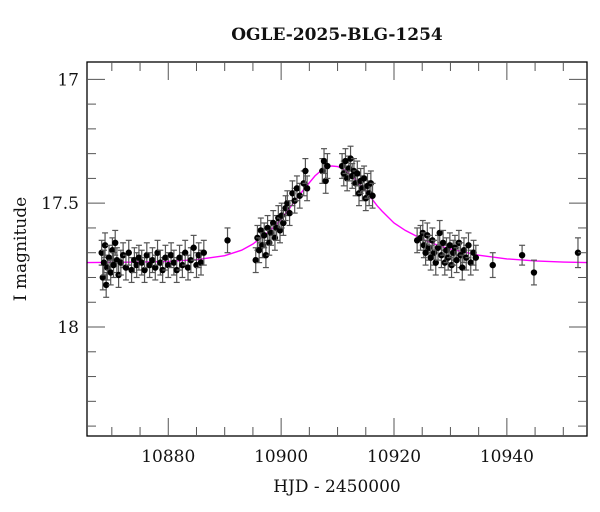 Image resolution: width=600 pixels, height=512 pixels. Describe the element at coordinates (337, 487) in the screenshot. I see `x-axis-label: HJD - 2450000` at that location.